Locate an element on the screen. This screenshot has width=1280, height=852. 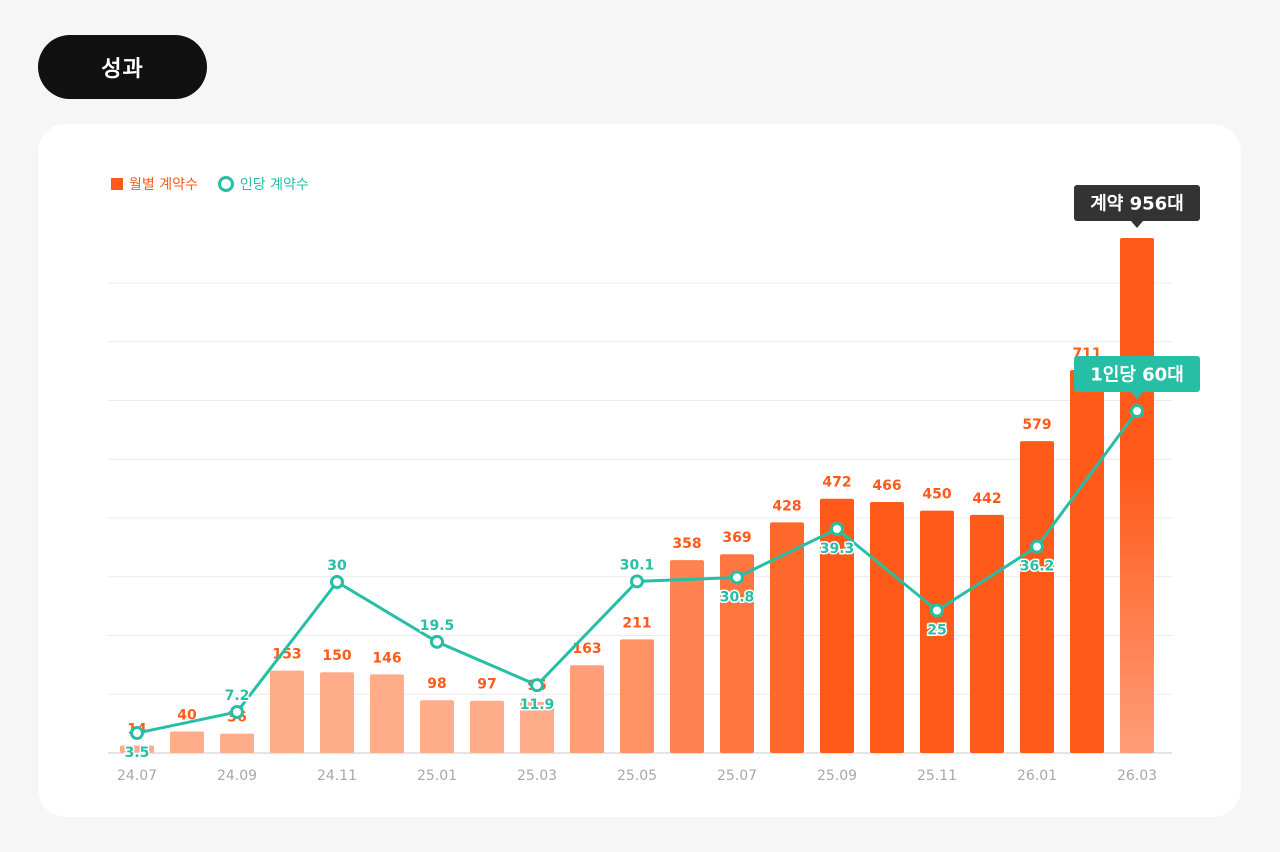
line-label-25.05: 30.1 is located at coordinates (637, 565).